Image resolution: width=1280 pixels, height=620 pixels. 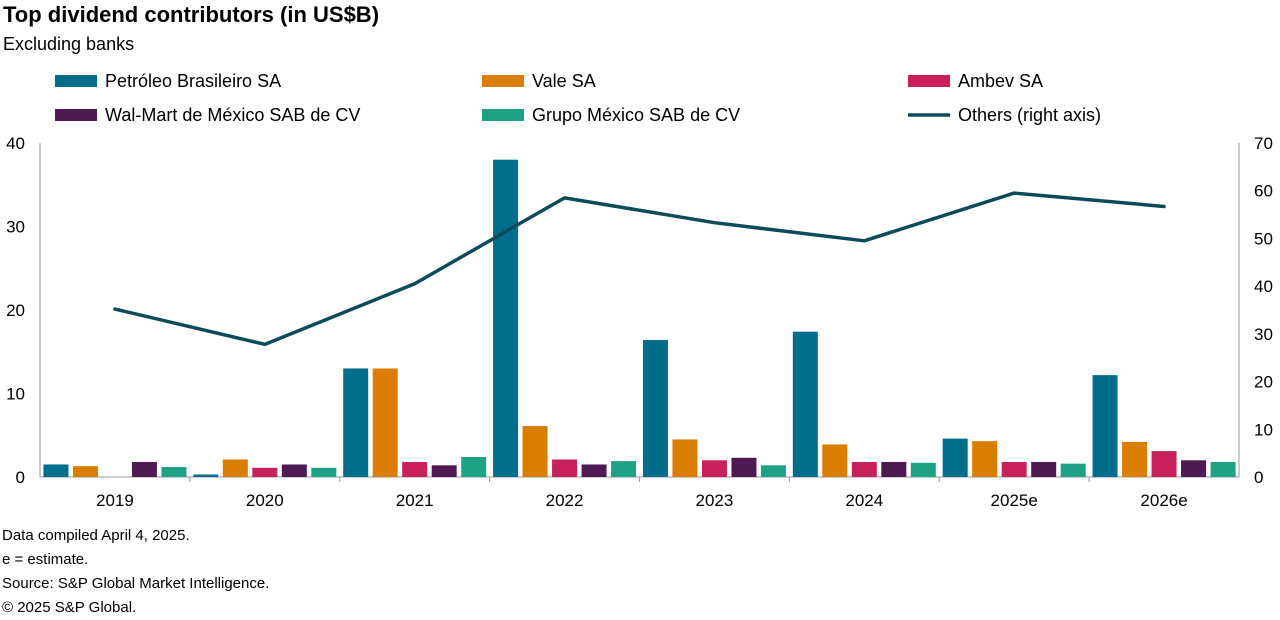 I want to click on bar-vale-sa-2025e, so click(x=984, y=459).